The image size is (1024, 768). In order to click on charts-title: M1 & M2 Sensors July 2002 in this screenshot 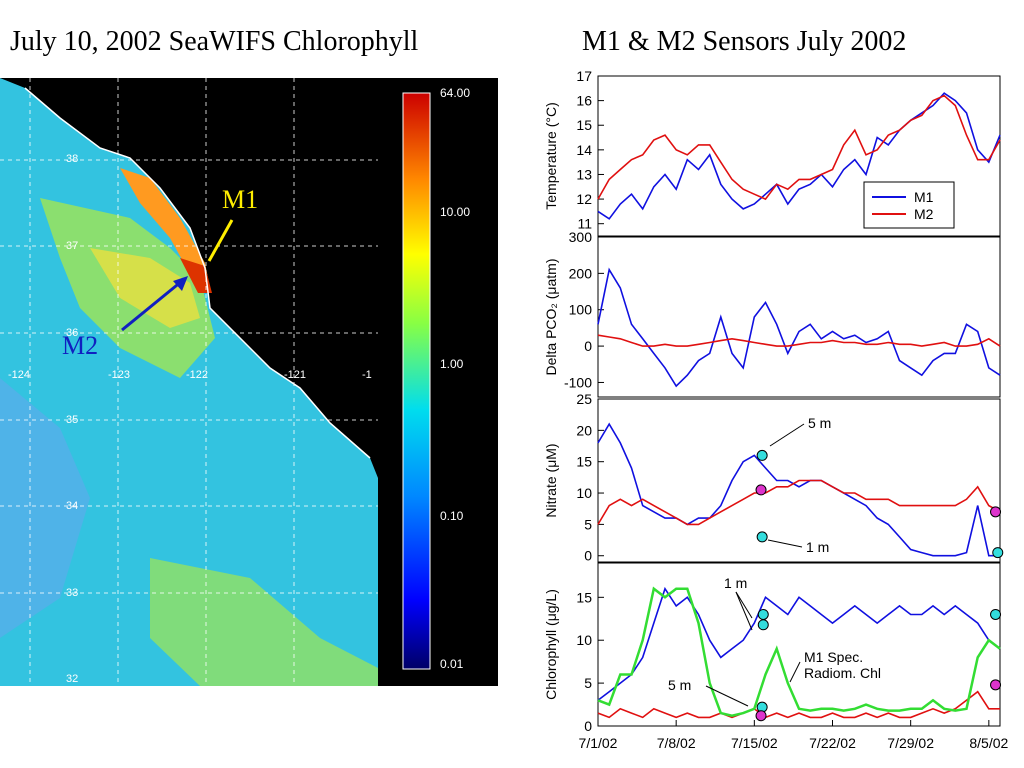, I will do `click(744, 41)`.